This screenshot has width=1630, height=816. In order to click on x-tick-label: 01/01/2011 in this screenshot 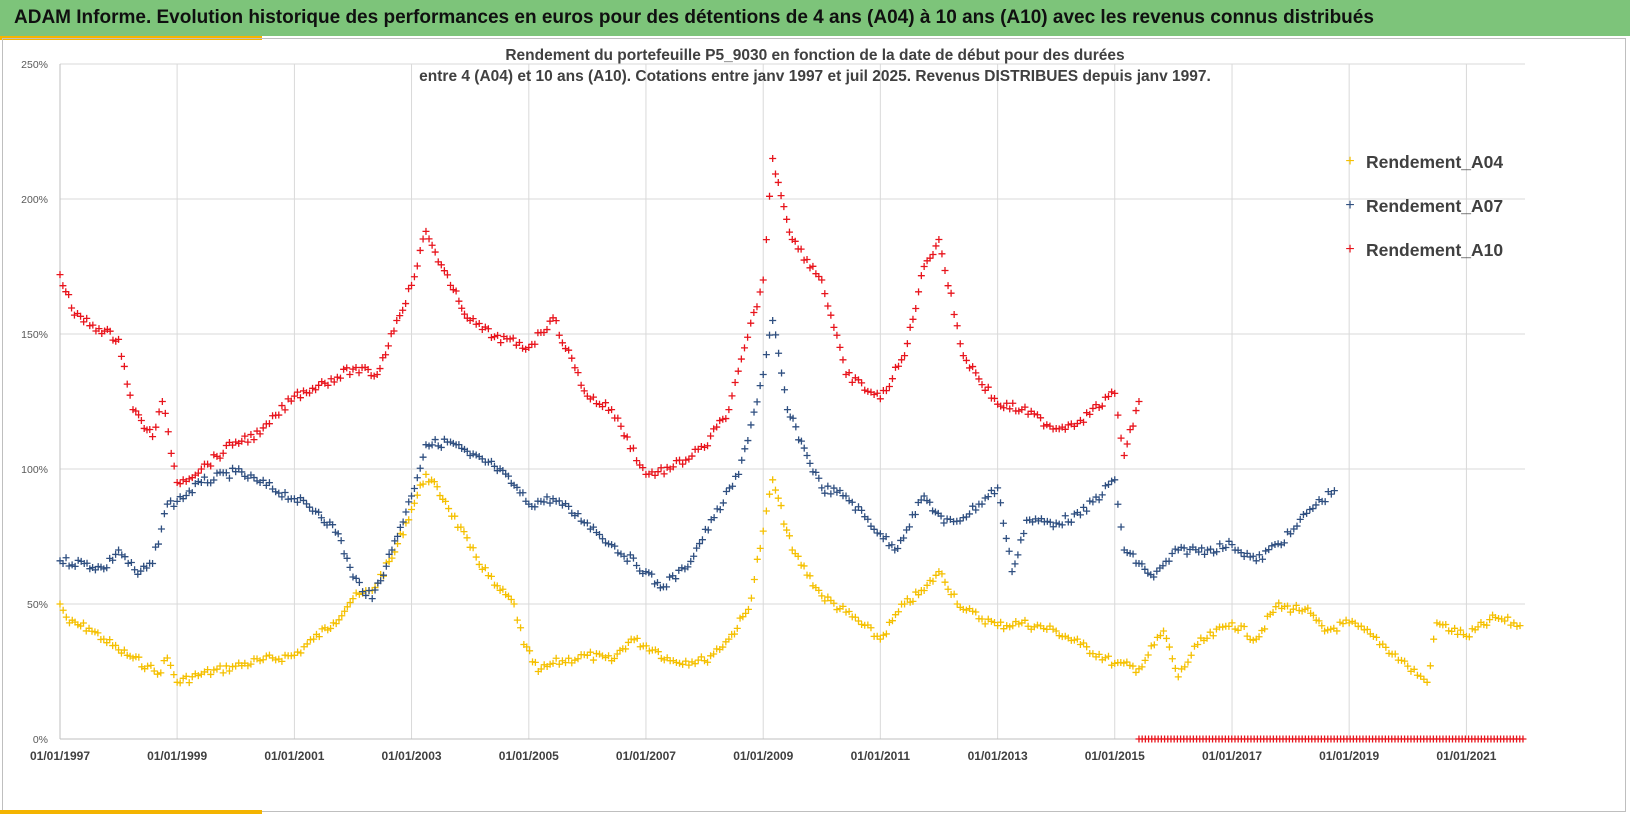, I will do `click(881, 756)`.